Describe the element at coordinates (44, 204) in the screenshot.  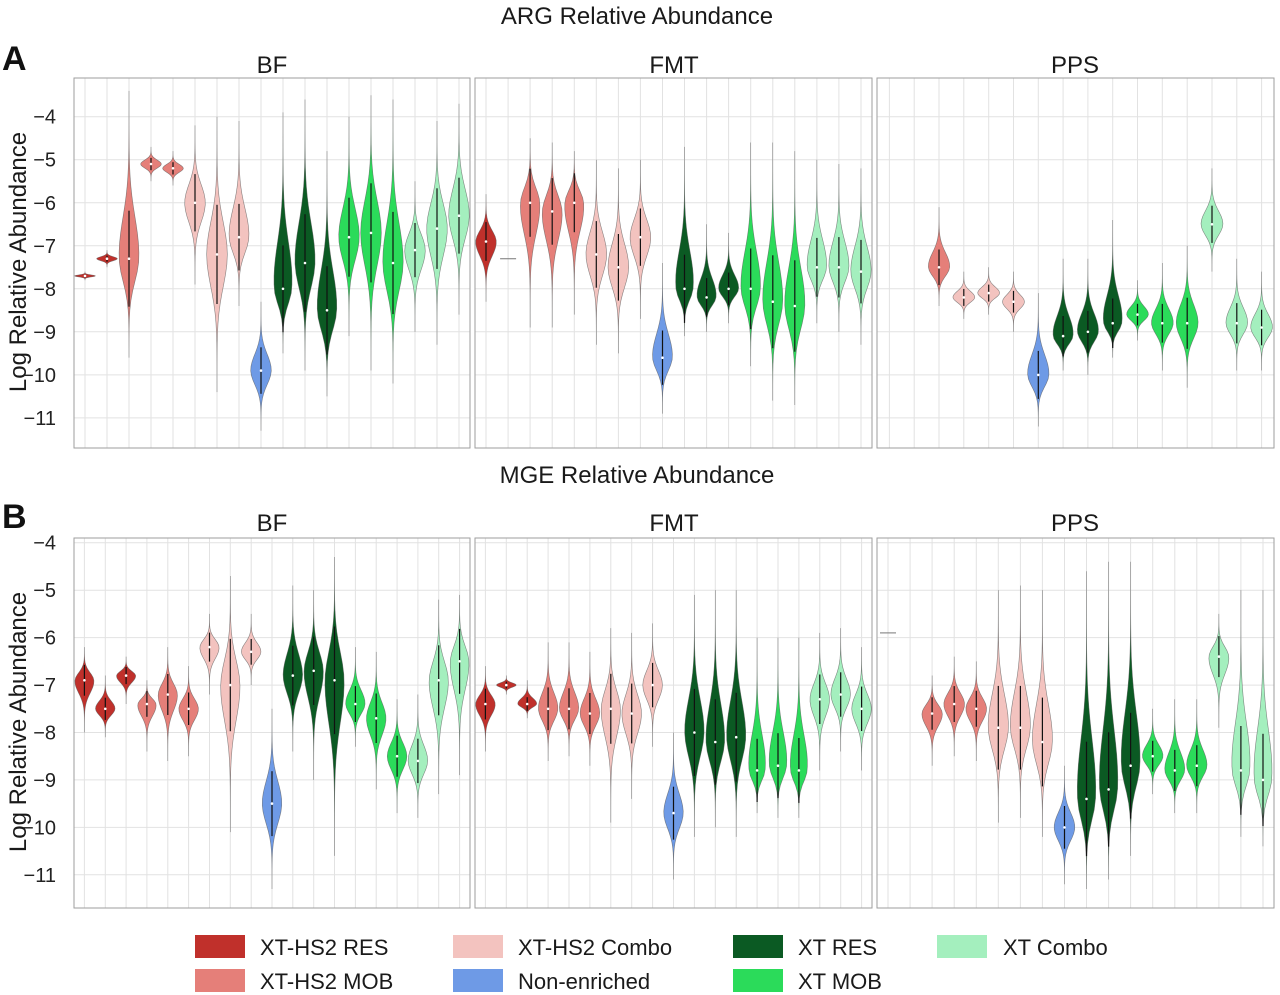
I see `panel-a-y-tick-label: −6` at that location.